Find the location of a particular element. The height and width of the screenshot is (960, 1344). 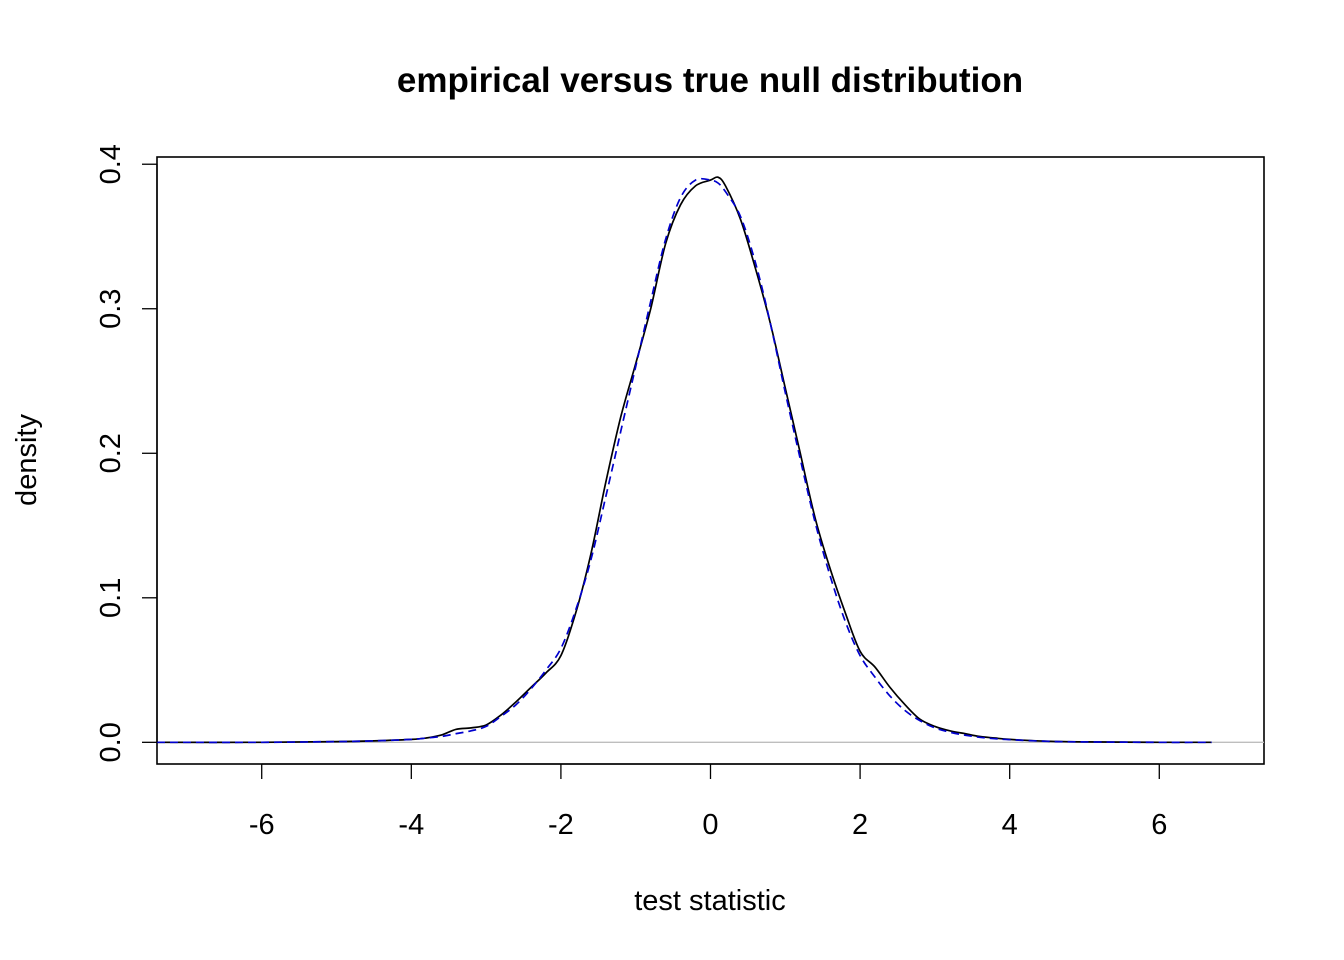

chart-title: empirical versus true null distribution is located at coordinates (710, 80).